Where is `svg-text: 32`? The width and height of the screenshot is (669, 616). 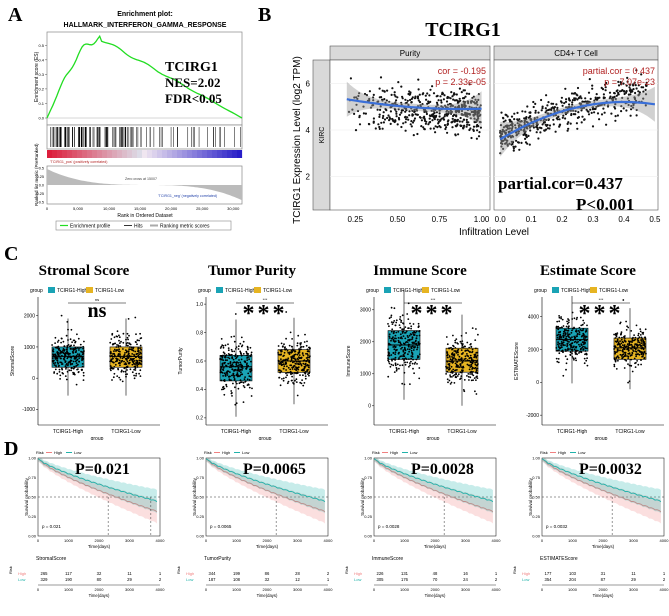 svg-text: 32 is located at coordinates (267, 579).